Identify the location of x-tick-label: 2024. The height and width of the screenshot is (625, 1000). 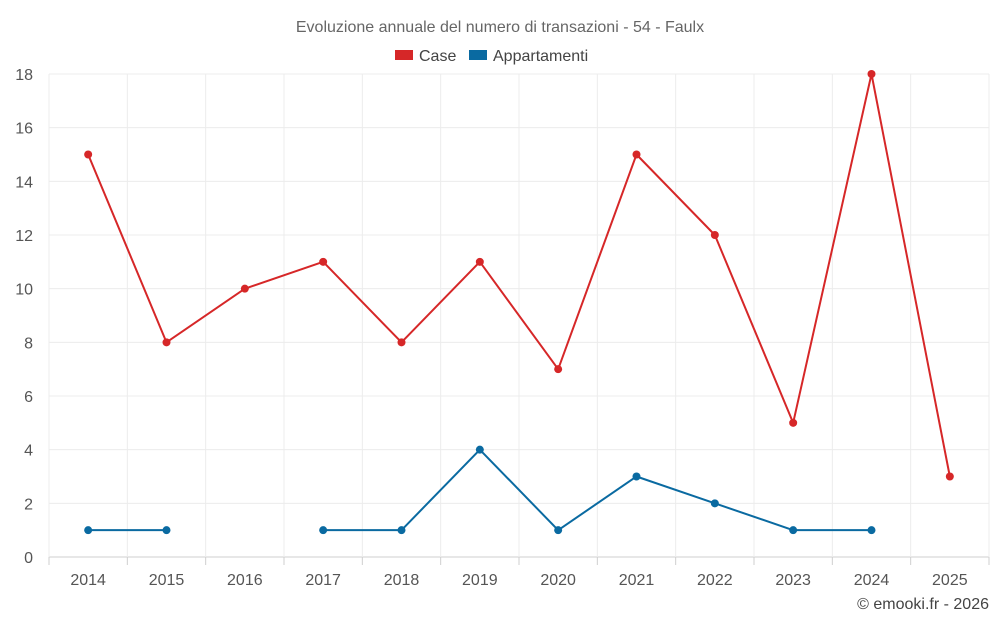
(872, 580).